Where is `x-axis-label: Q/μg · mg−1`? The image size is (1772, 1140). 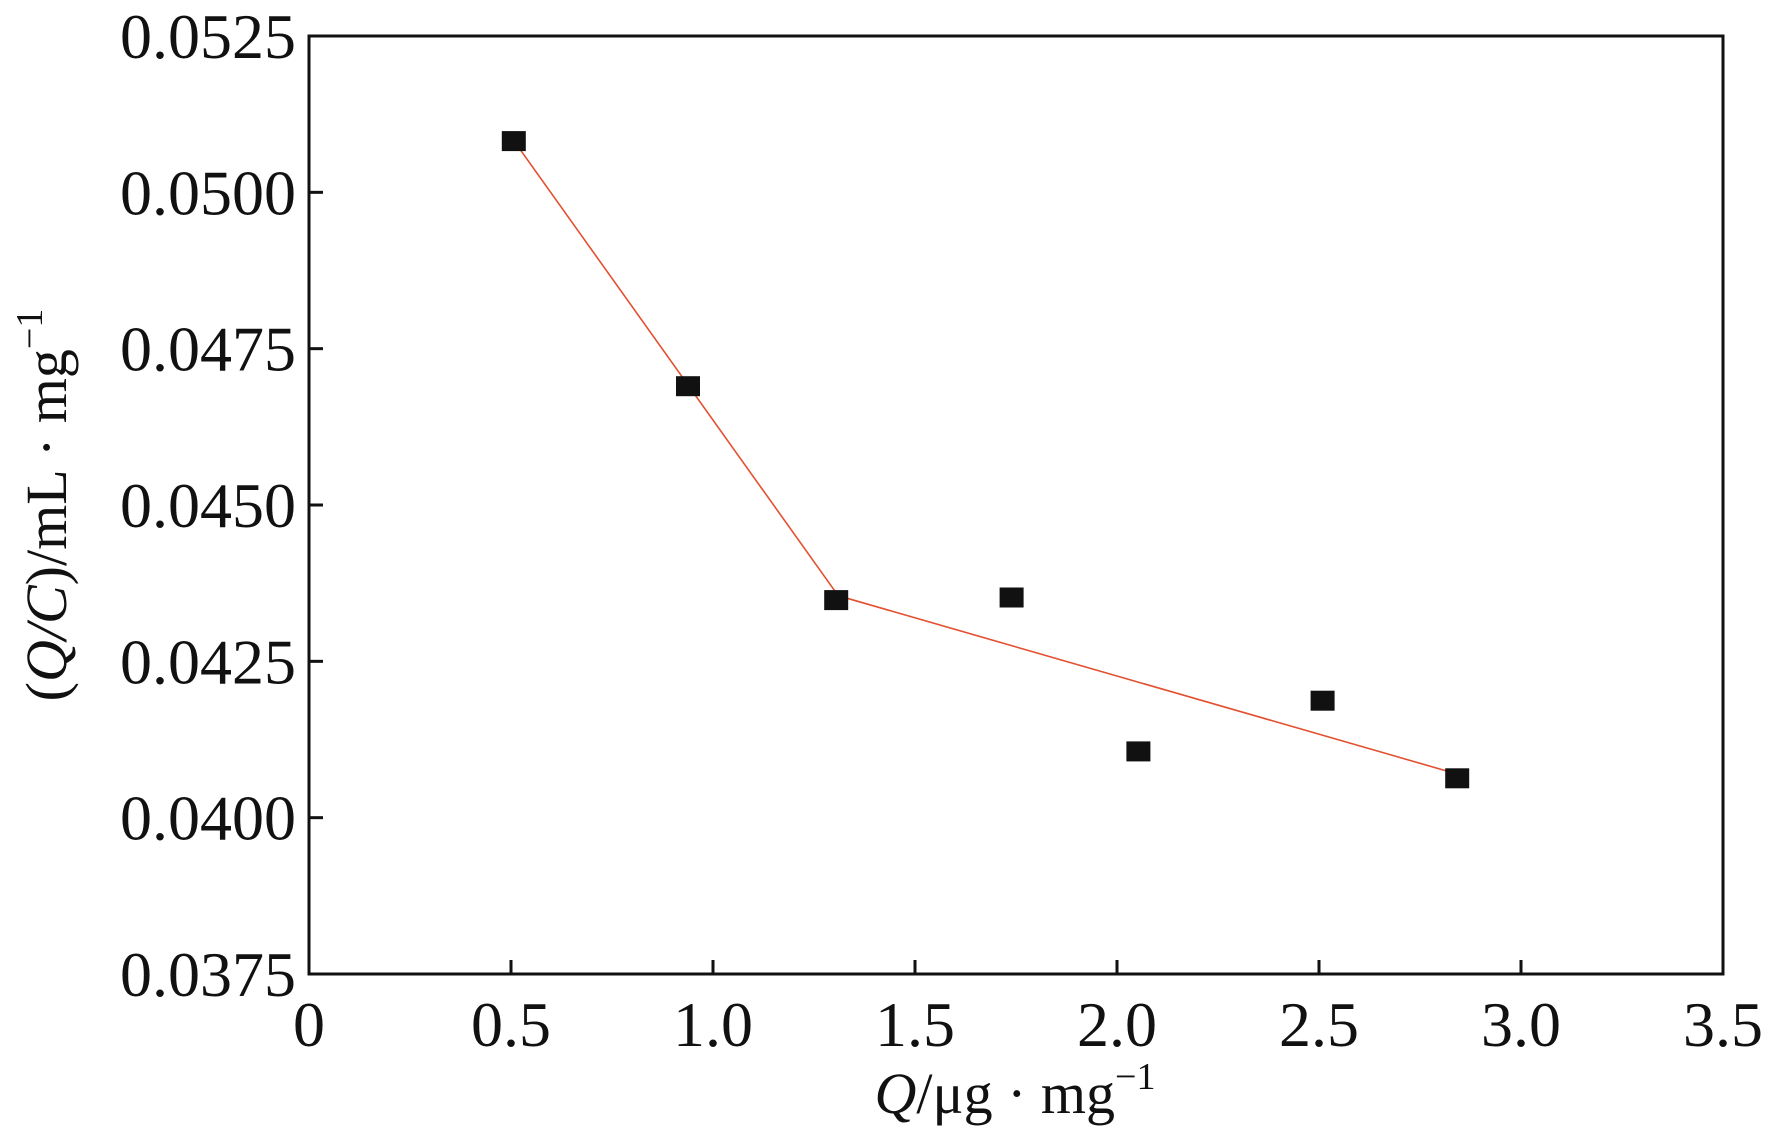 x-axis-label: Q/μg · mg−1 is located at coordinates (1015, 1091).